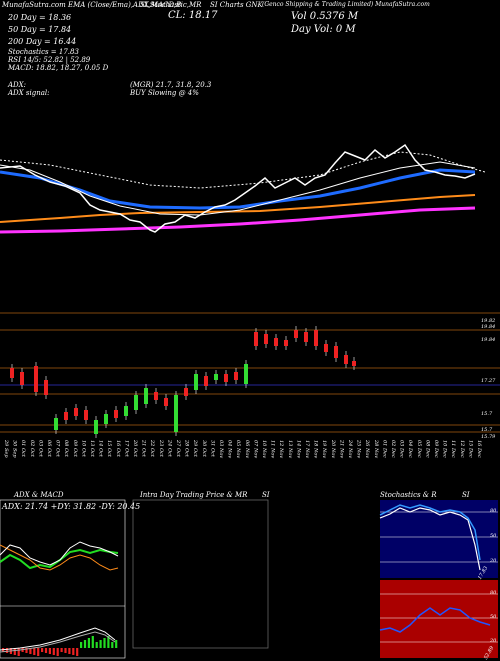  Describe the element at coordinates (238, 188) in the screenshot. I see `price-white-line` at that location.